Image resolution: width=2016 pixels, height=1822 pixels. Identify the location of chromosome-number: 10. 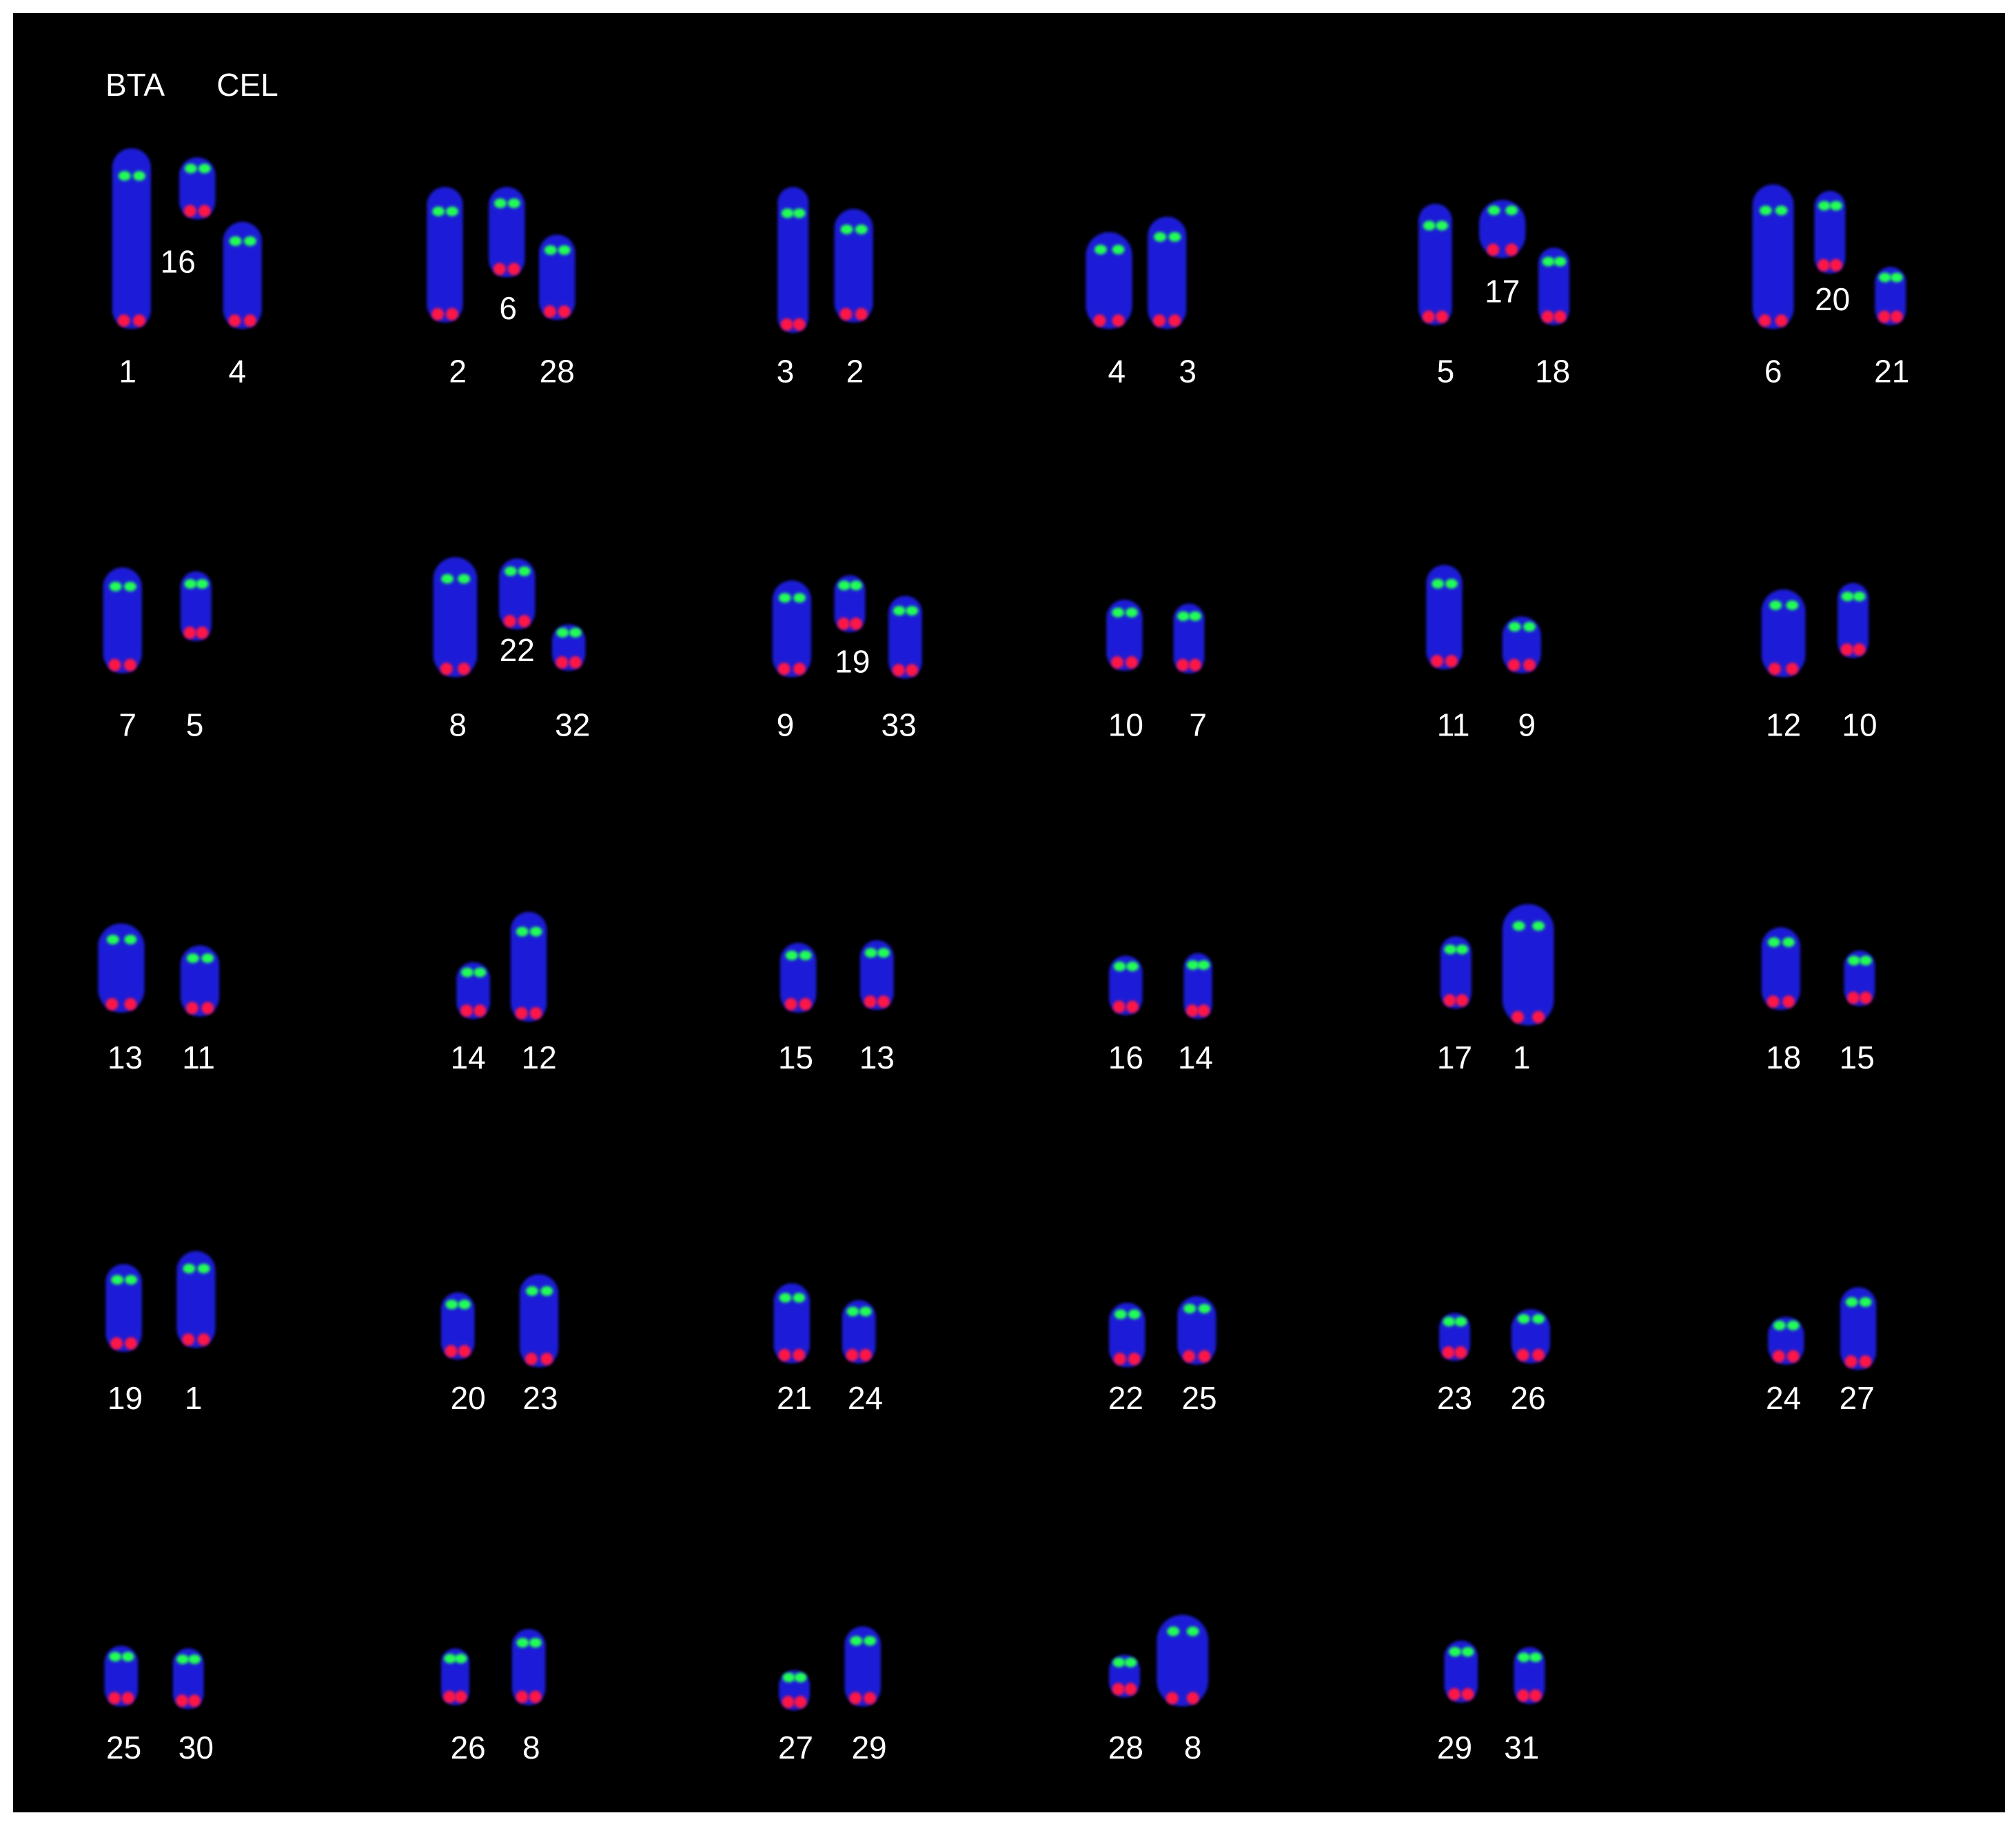
(1859, 724).